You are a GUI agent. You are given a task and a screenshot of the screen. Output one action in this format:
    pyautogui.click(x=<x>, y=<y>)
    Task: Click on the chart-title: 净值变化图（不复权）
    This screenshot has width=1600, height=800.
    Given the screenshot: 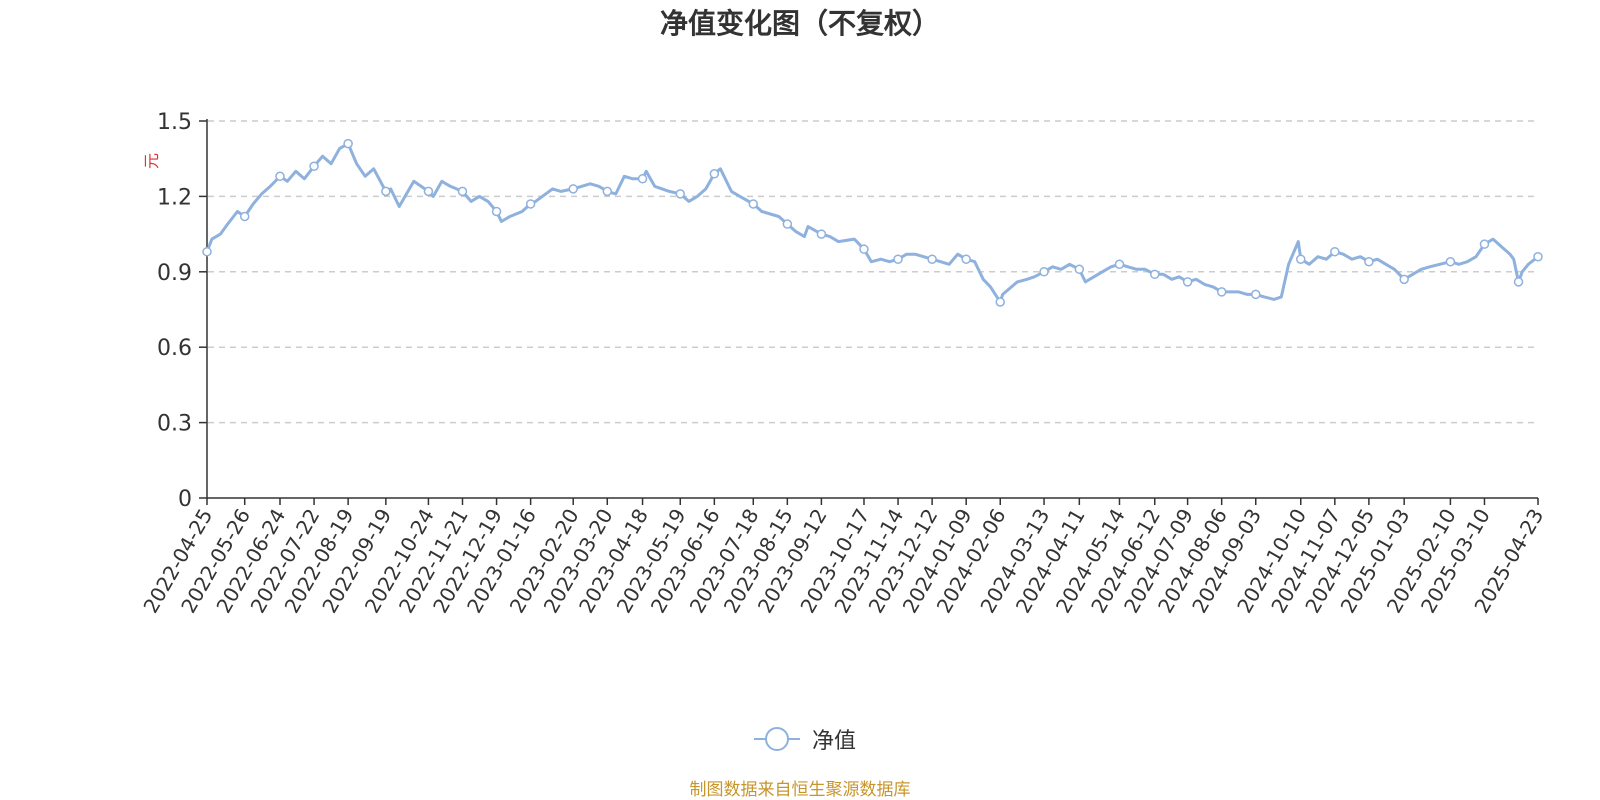 What is the action you would take?
    pyautogui.click(x=799, y=23)
    